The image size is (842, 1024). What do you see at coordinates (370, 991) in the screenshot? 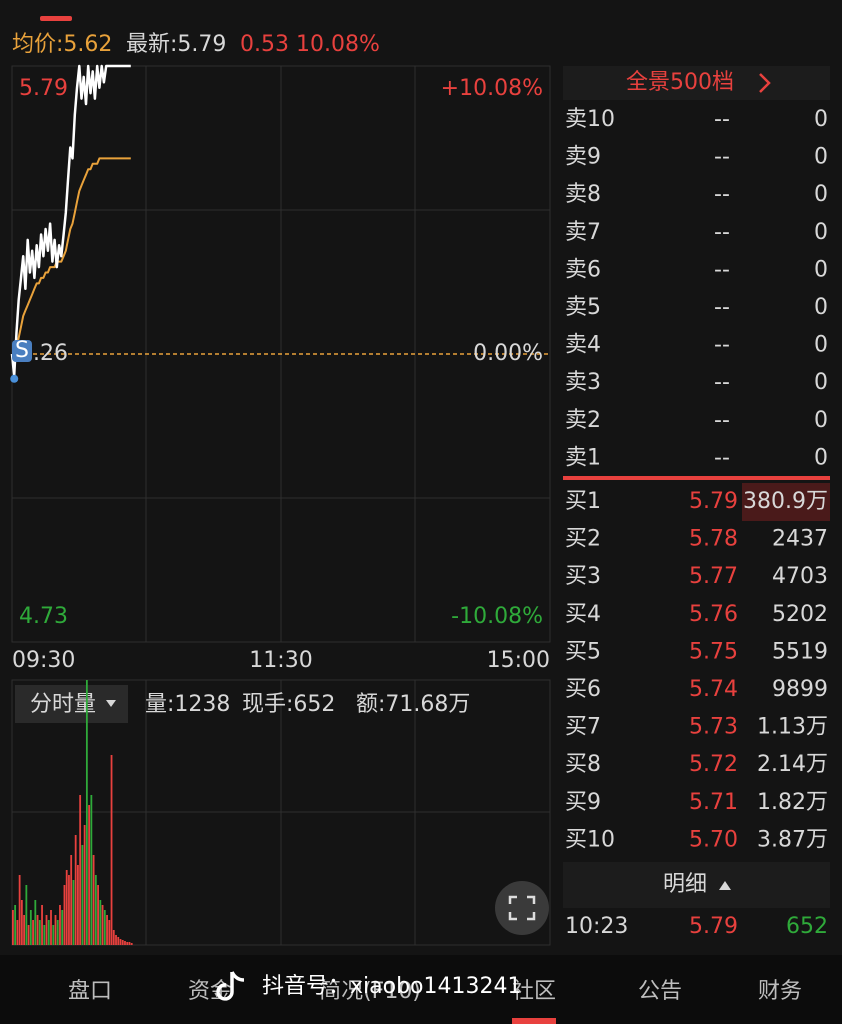
I see `nav-tab: 简况(F10)` at bounding box center [370, 991].